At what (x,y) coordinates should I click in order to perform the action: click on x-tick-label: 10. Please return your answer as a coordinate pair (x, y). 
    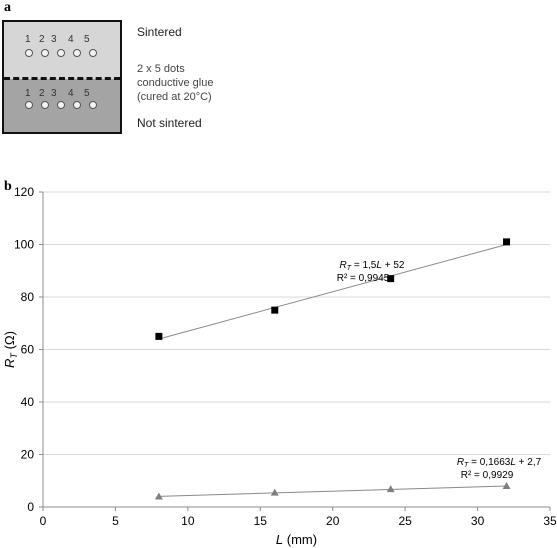
    Looking at the image, I should click on (188, 521).